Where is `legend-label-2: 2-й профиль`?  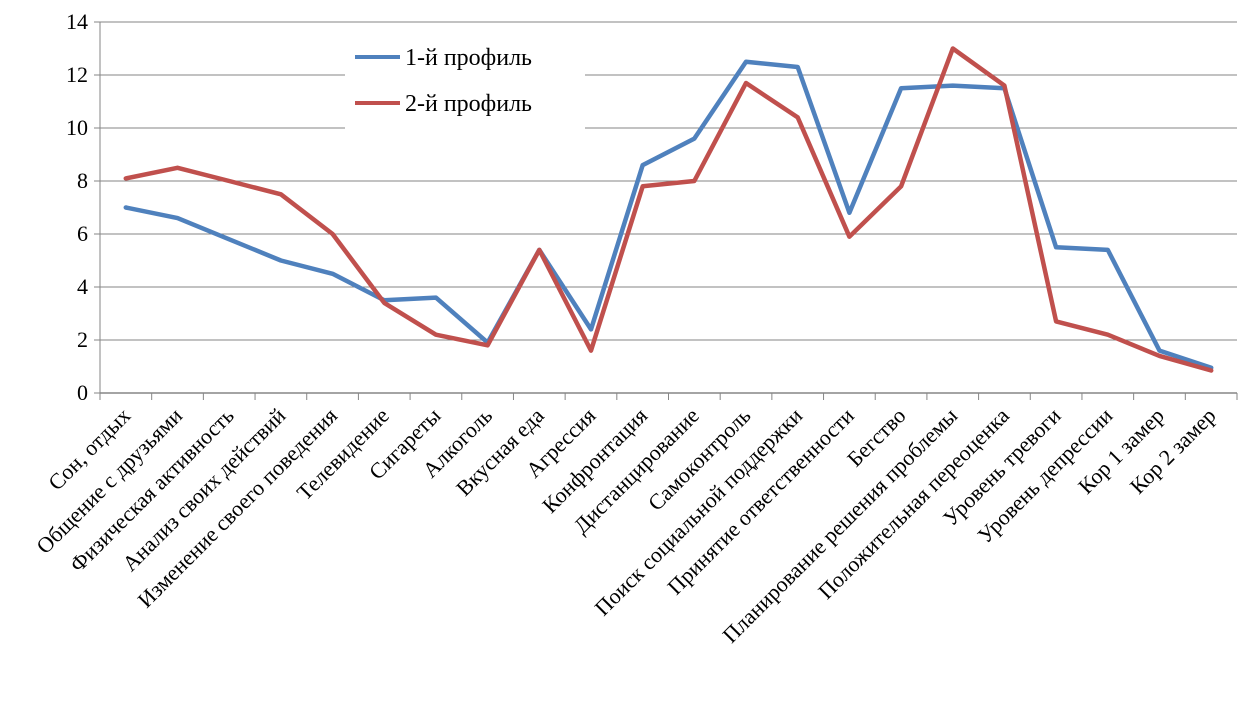
legend-label-2: 2-й профиль is located at coordinates (468, 104).